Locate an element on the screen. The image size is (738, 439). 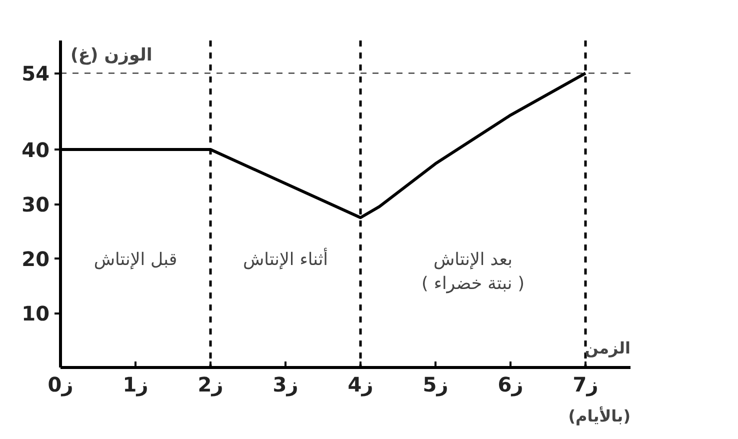
x-tick-label: 3ز is located at coordinates (285, 384).